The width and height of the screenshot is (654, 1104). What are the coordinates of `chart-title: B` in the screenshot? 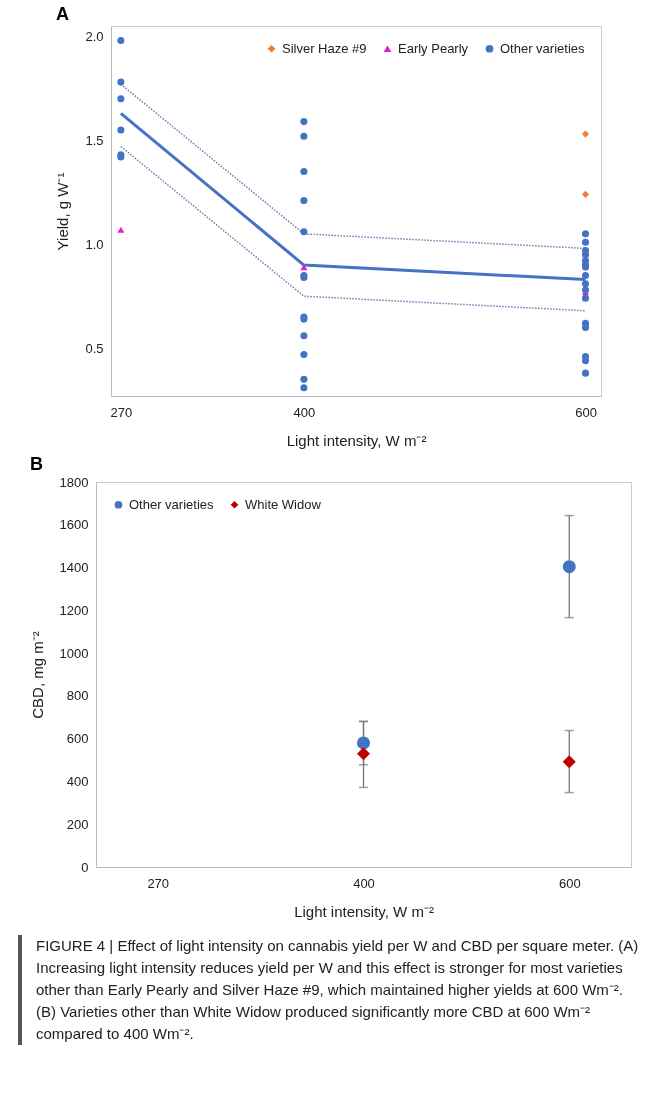 It's located at (37, 464).